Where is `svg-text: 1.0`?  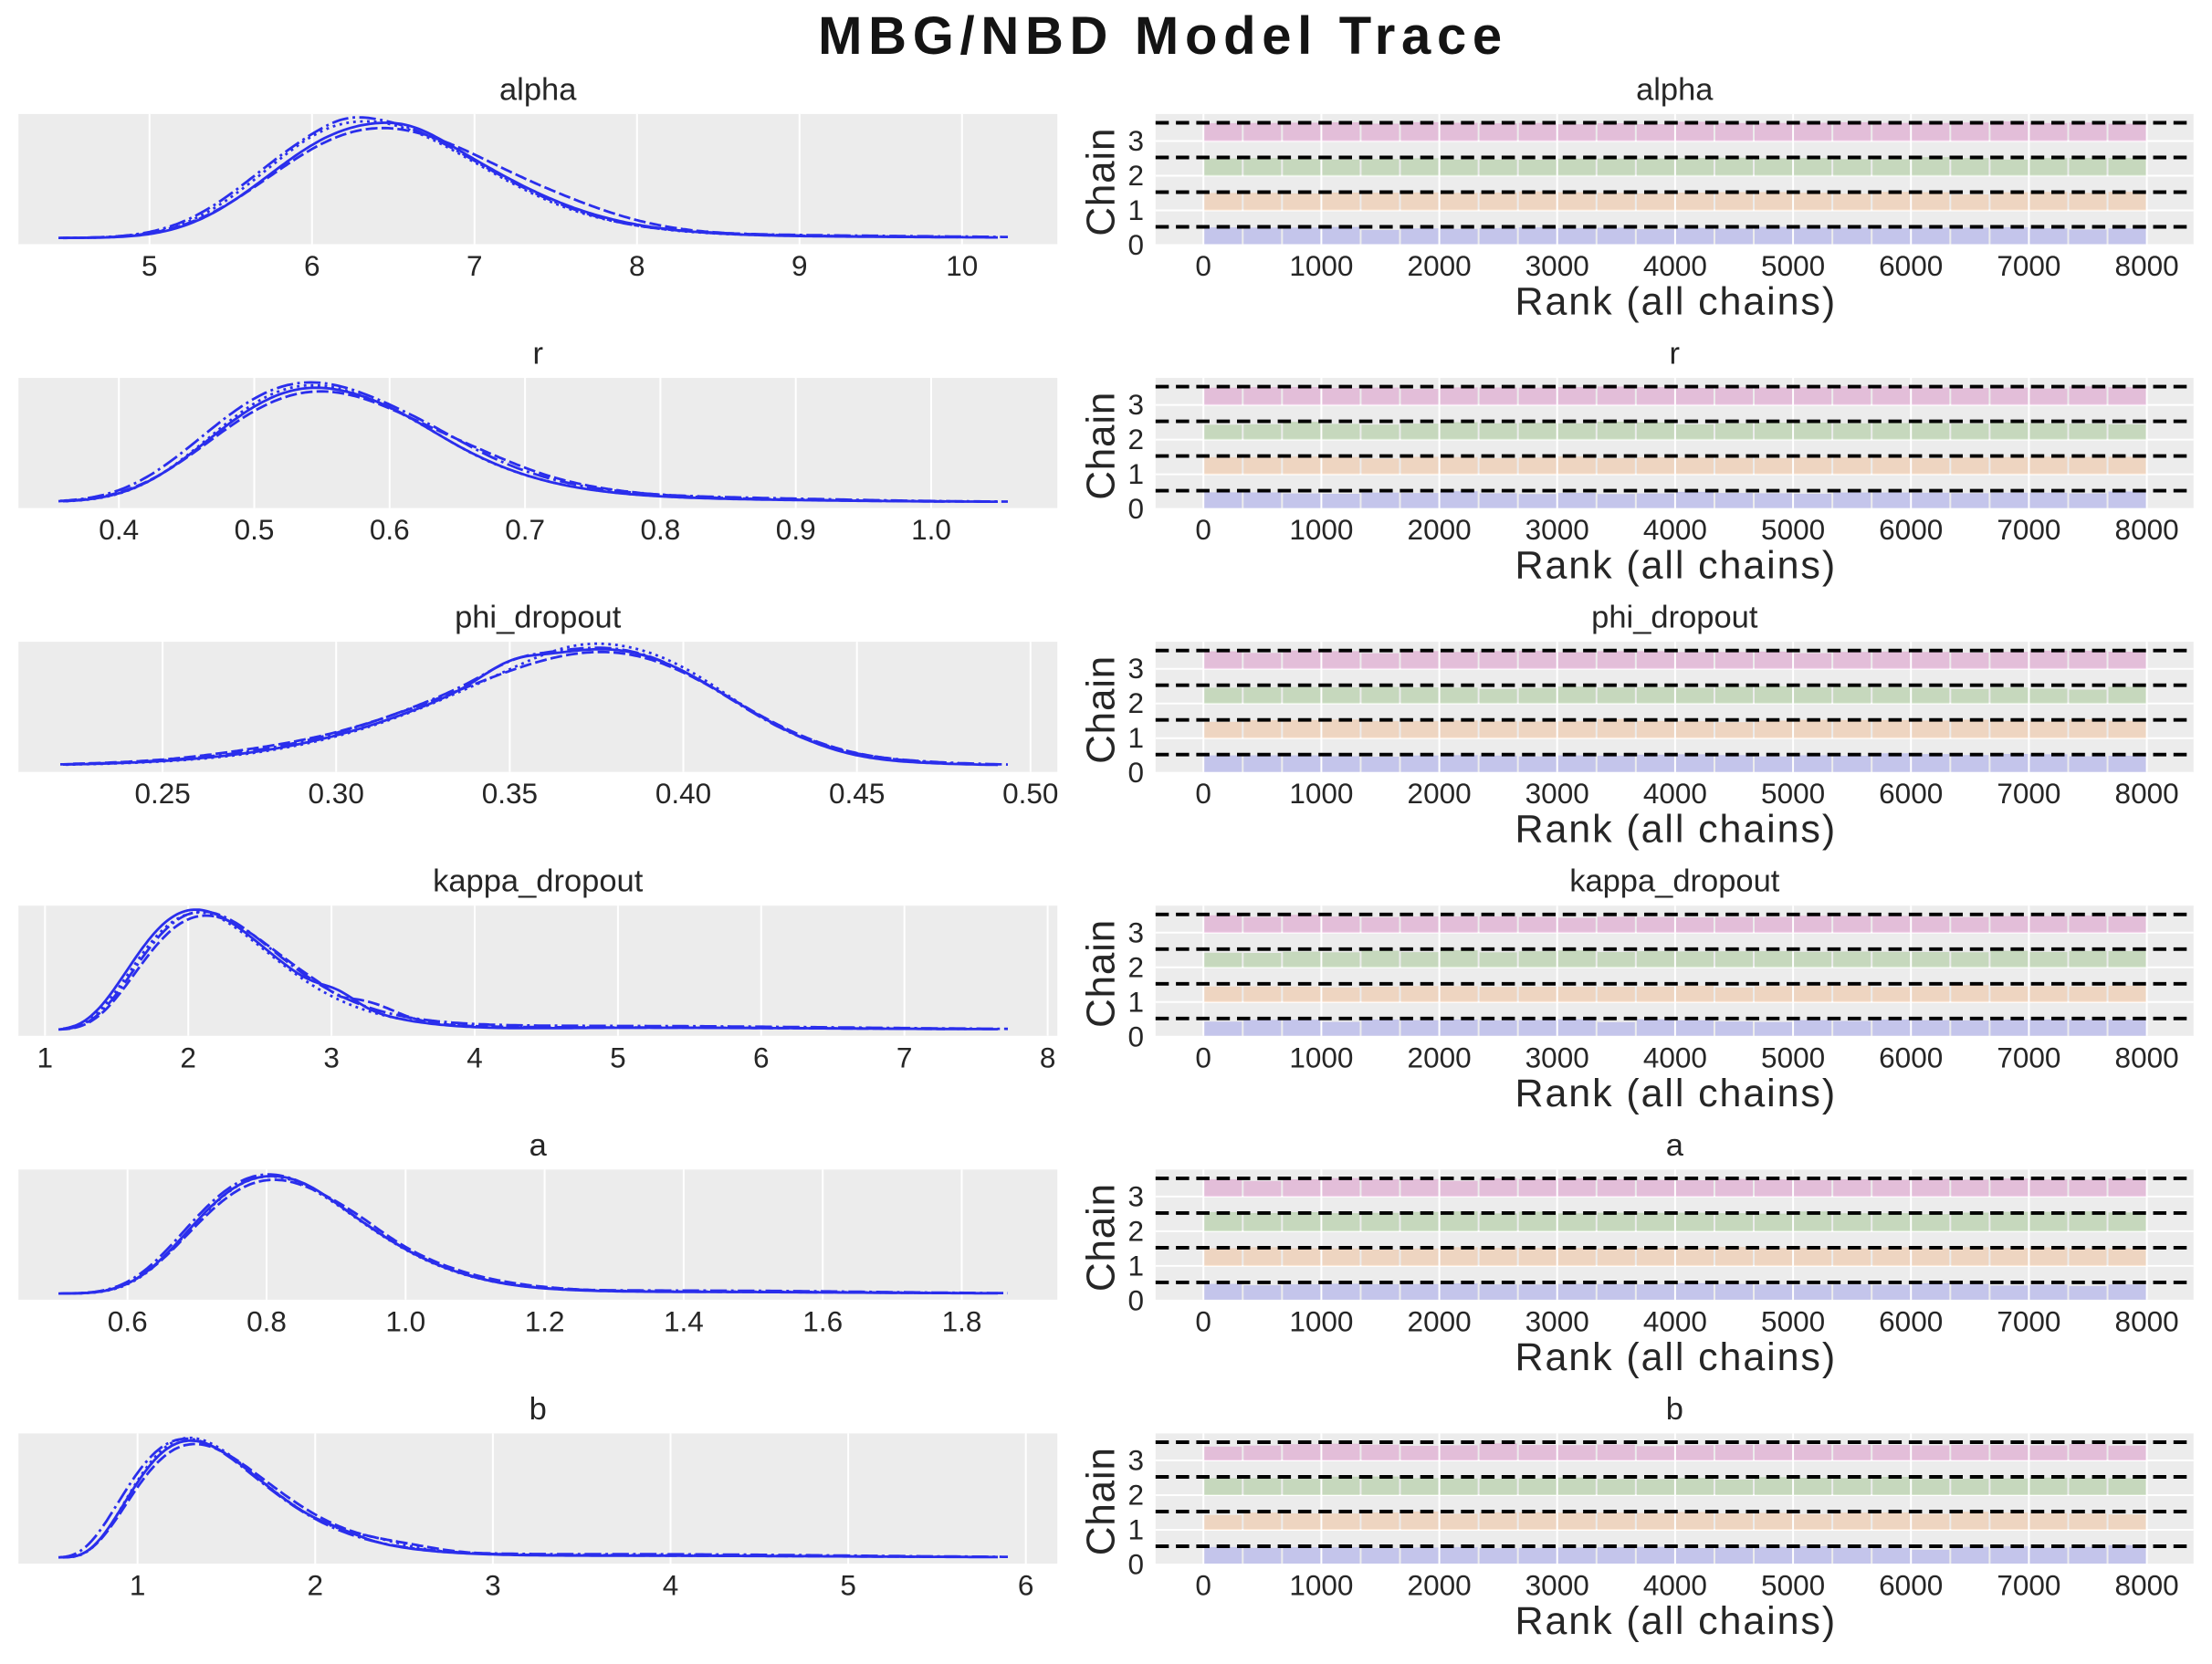 svg-text: 1.0 is located at coordinates (931, 529).